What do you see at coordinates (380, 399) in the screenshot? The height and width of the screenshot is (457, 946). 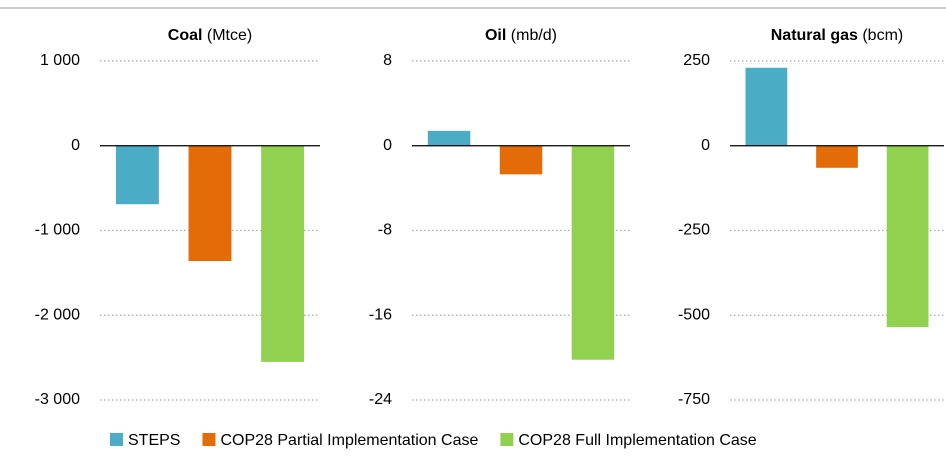 I see `y-tick-label: -24` at bounding box center [380, 399].